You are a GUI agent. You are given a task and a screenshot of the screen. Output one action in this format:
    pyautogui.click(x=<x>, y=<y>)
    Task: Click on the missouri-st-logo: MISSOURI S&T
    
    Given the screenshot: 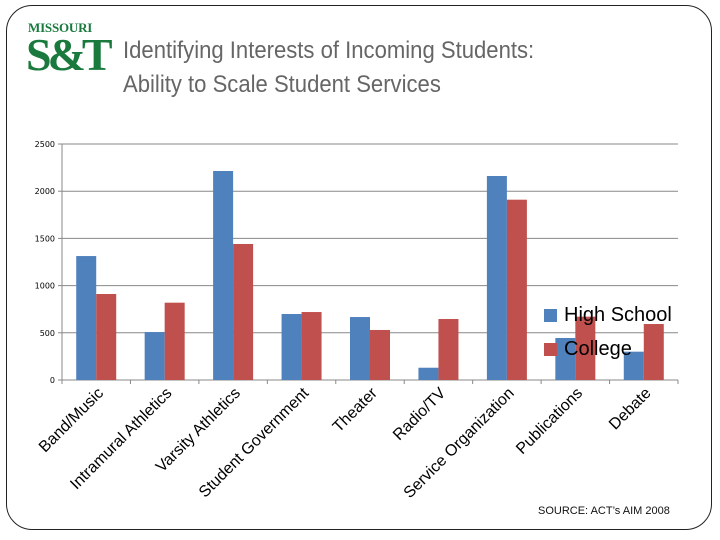 What is the action you would take?
    pyautogui.click(x=69, y=53)
    